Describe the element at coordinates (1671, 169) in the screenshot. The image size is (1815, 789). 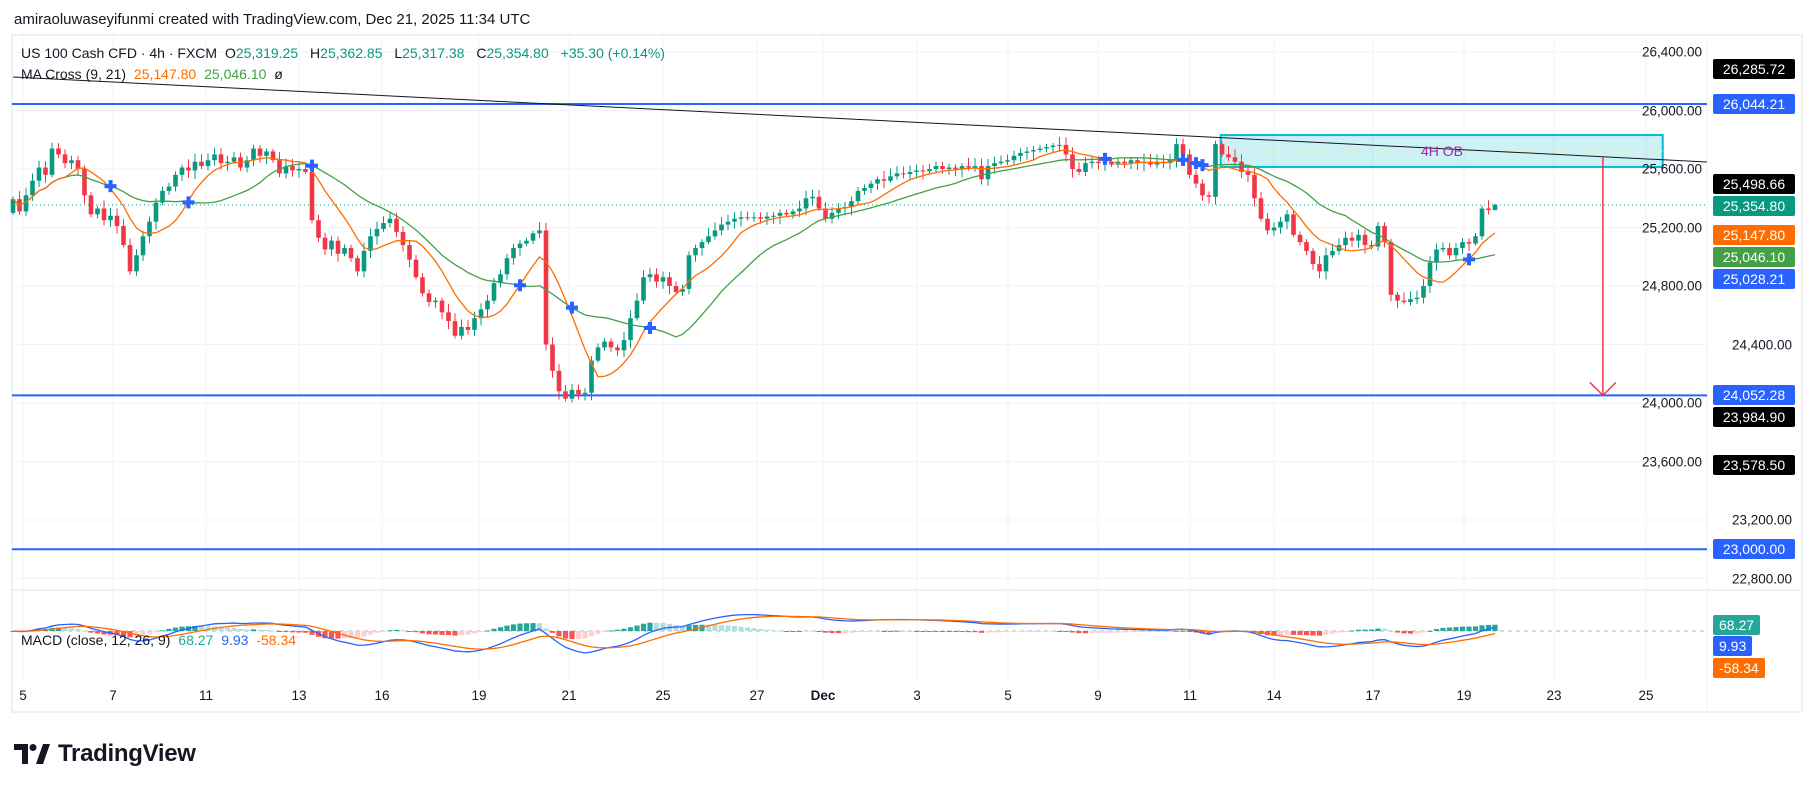
I see `price-tick-label: 25,600.00` at that location.